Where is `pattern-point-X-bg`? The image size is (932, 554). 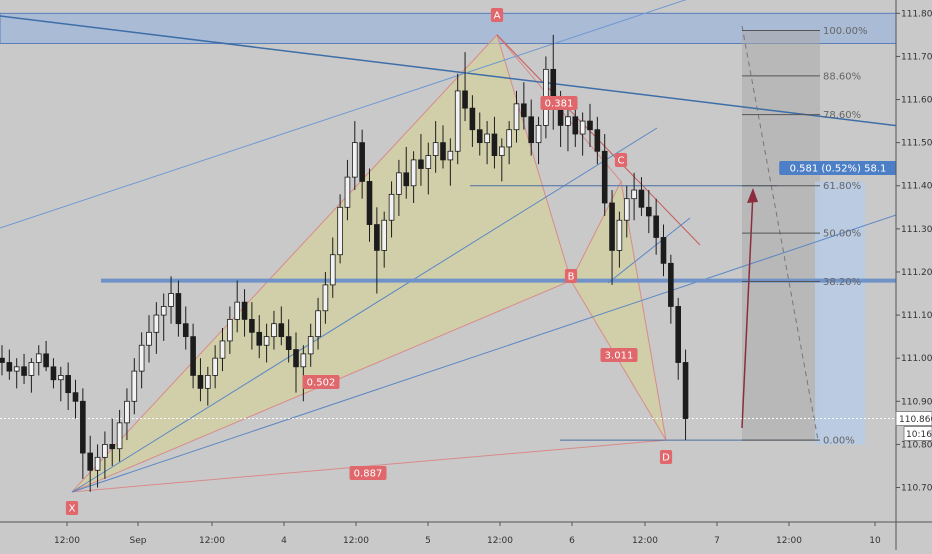
pattern-point-X-bg is located at coordinates (72, 508).